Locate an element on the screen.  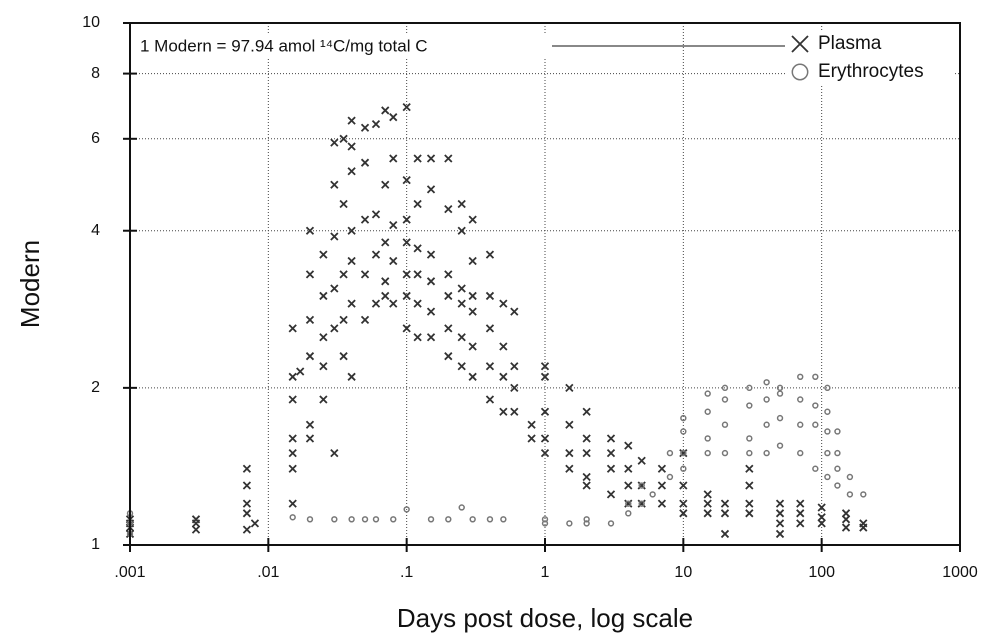
legend-bg is located at coordinates (870, 44).